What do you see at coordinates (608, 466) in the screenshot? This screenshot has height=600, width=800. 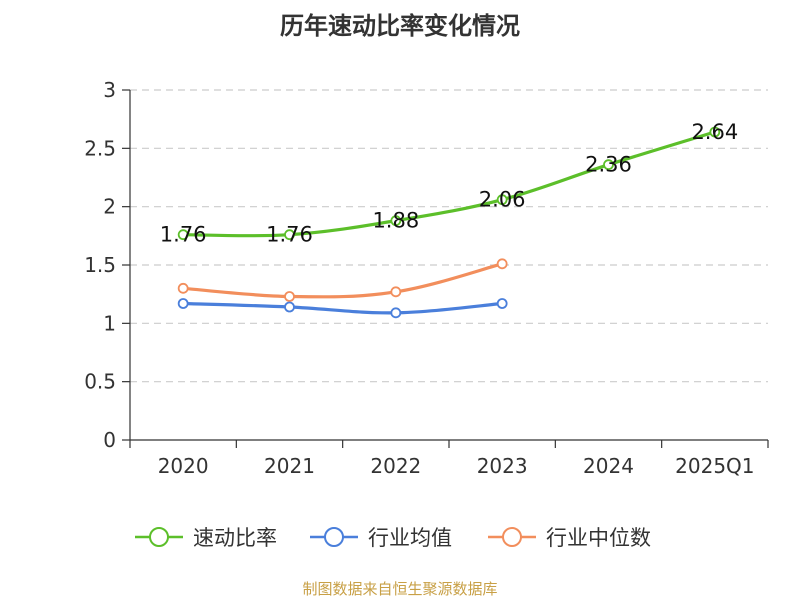 I see `x-tick-label: 2024` at bounding box center [608, 466].